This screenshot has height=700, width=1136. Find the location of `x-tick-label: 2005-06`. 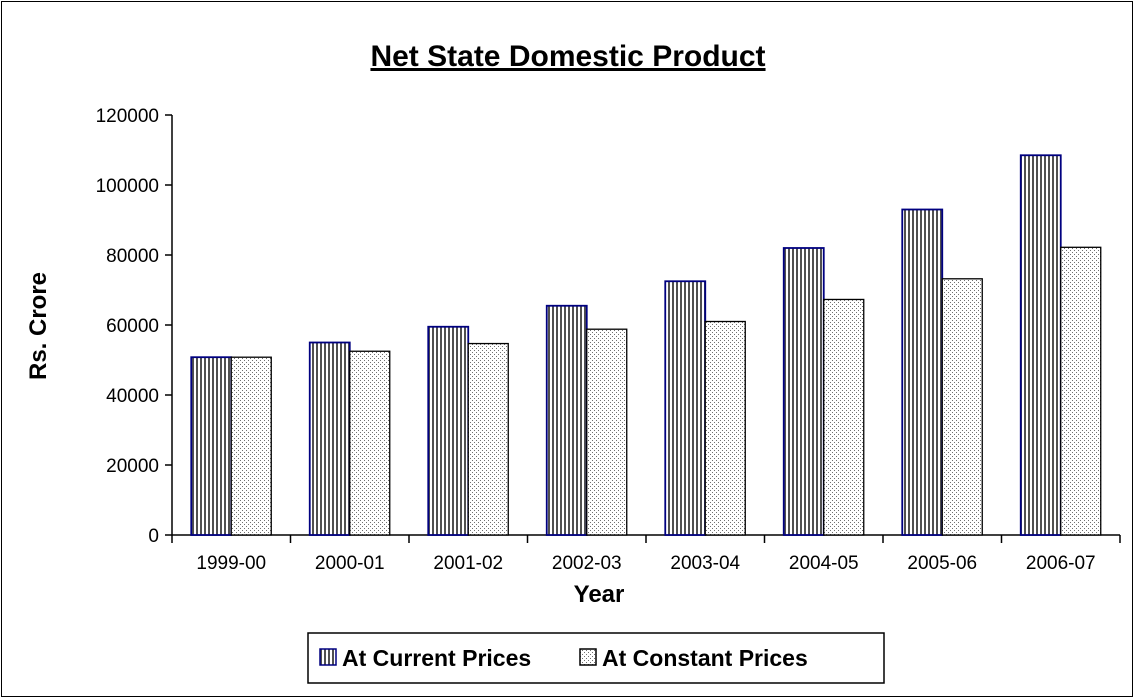

x-tick-label: 2005-06 is located at coordinates (942, 563).